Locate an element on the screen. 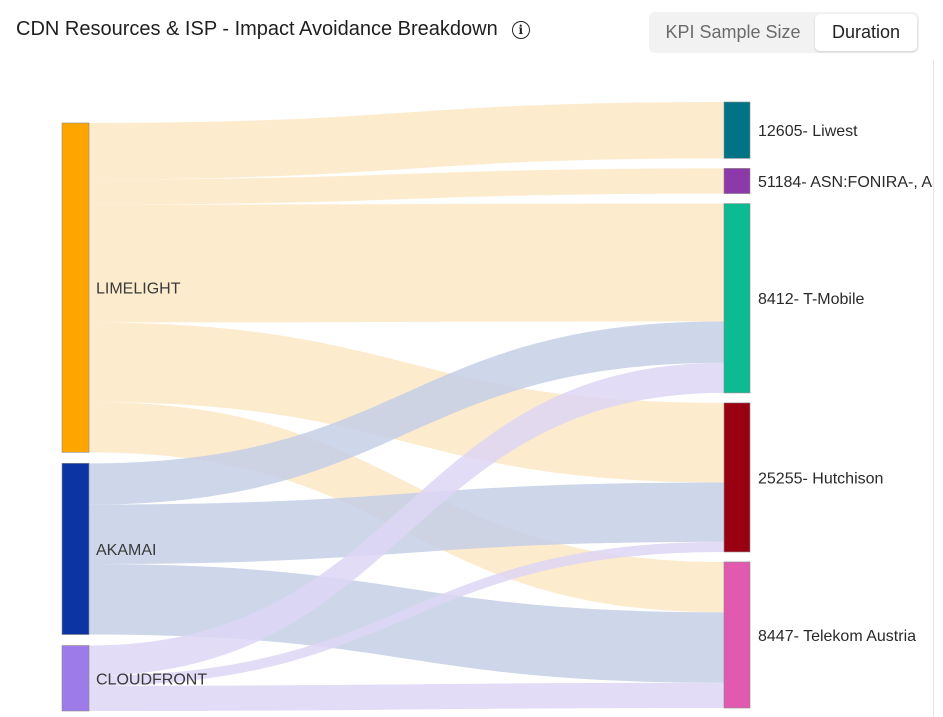  metric-toggle: KPI Sample Size Duration is located at coordinates (784, 32).